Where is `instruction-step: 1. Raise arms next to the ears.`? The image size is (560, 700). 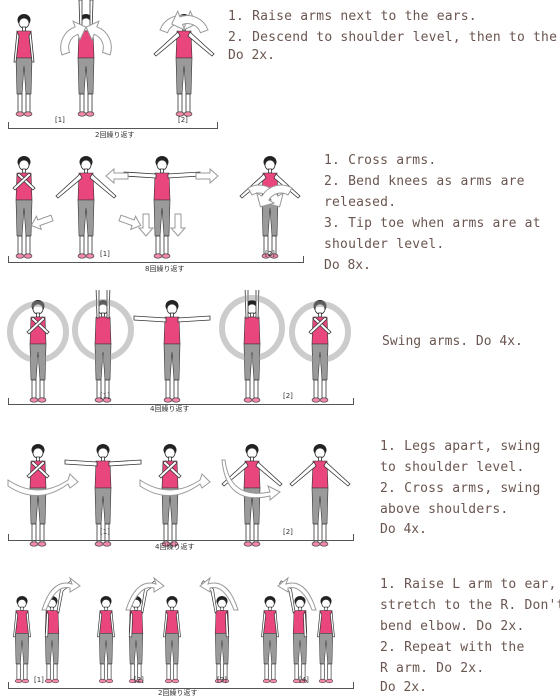
instruction-step: 1. Raise arms next to the ears. is located at coordinates (352, 16).